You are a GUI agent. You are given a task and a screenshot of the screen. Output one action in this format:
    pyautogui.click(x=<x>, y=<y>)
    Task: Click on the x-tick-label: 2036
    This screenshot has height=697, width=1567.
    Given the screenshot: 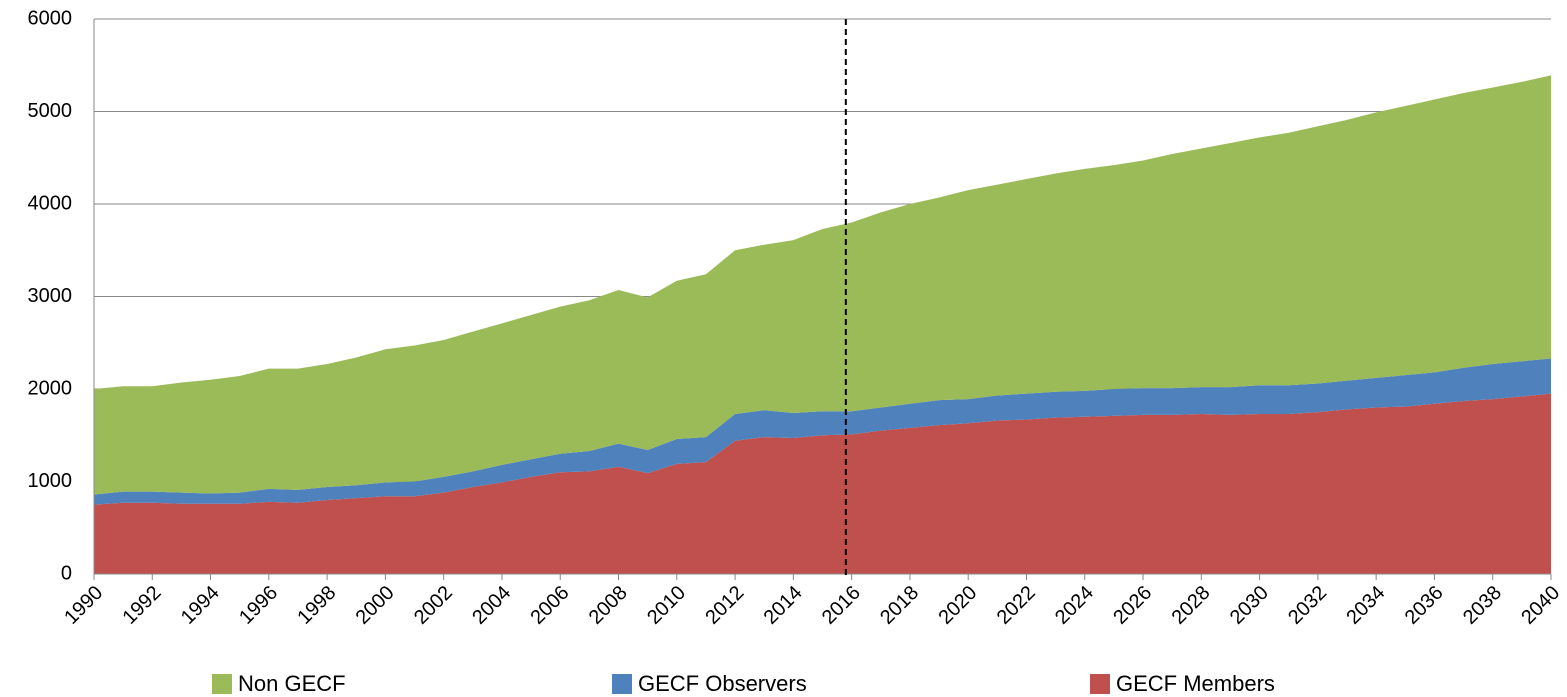 What is the action you would take?
    pyautogui.click(x=1424, y=605)
    